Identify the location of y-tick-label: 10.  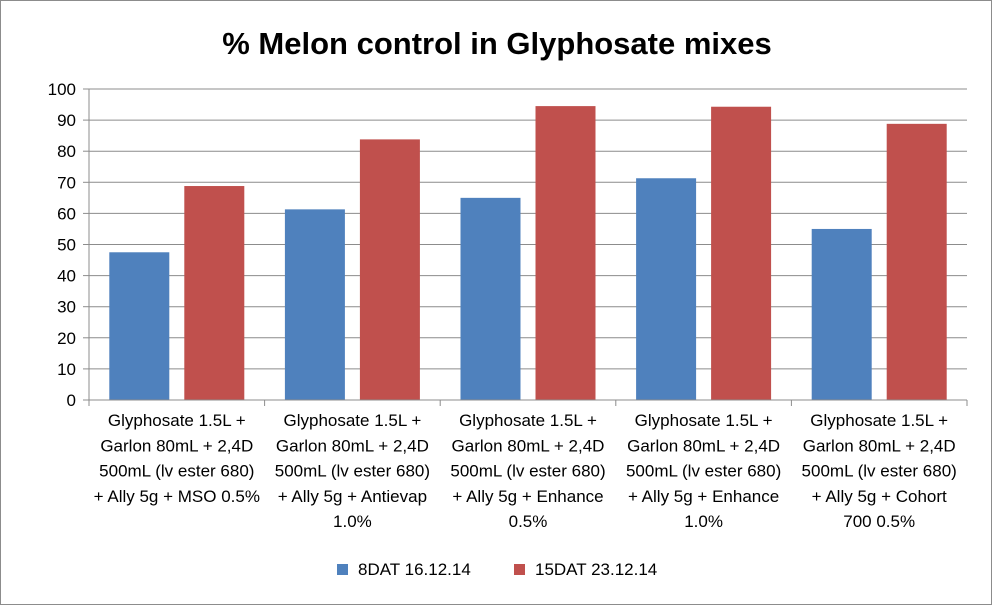
(66, 369).